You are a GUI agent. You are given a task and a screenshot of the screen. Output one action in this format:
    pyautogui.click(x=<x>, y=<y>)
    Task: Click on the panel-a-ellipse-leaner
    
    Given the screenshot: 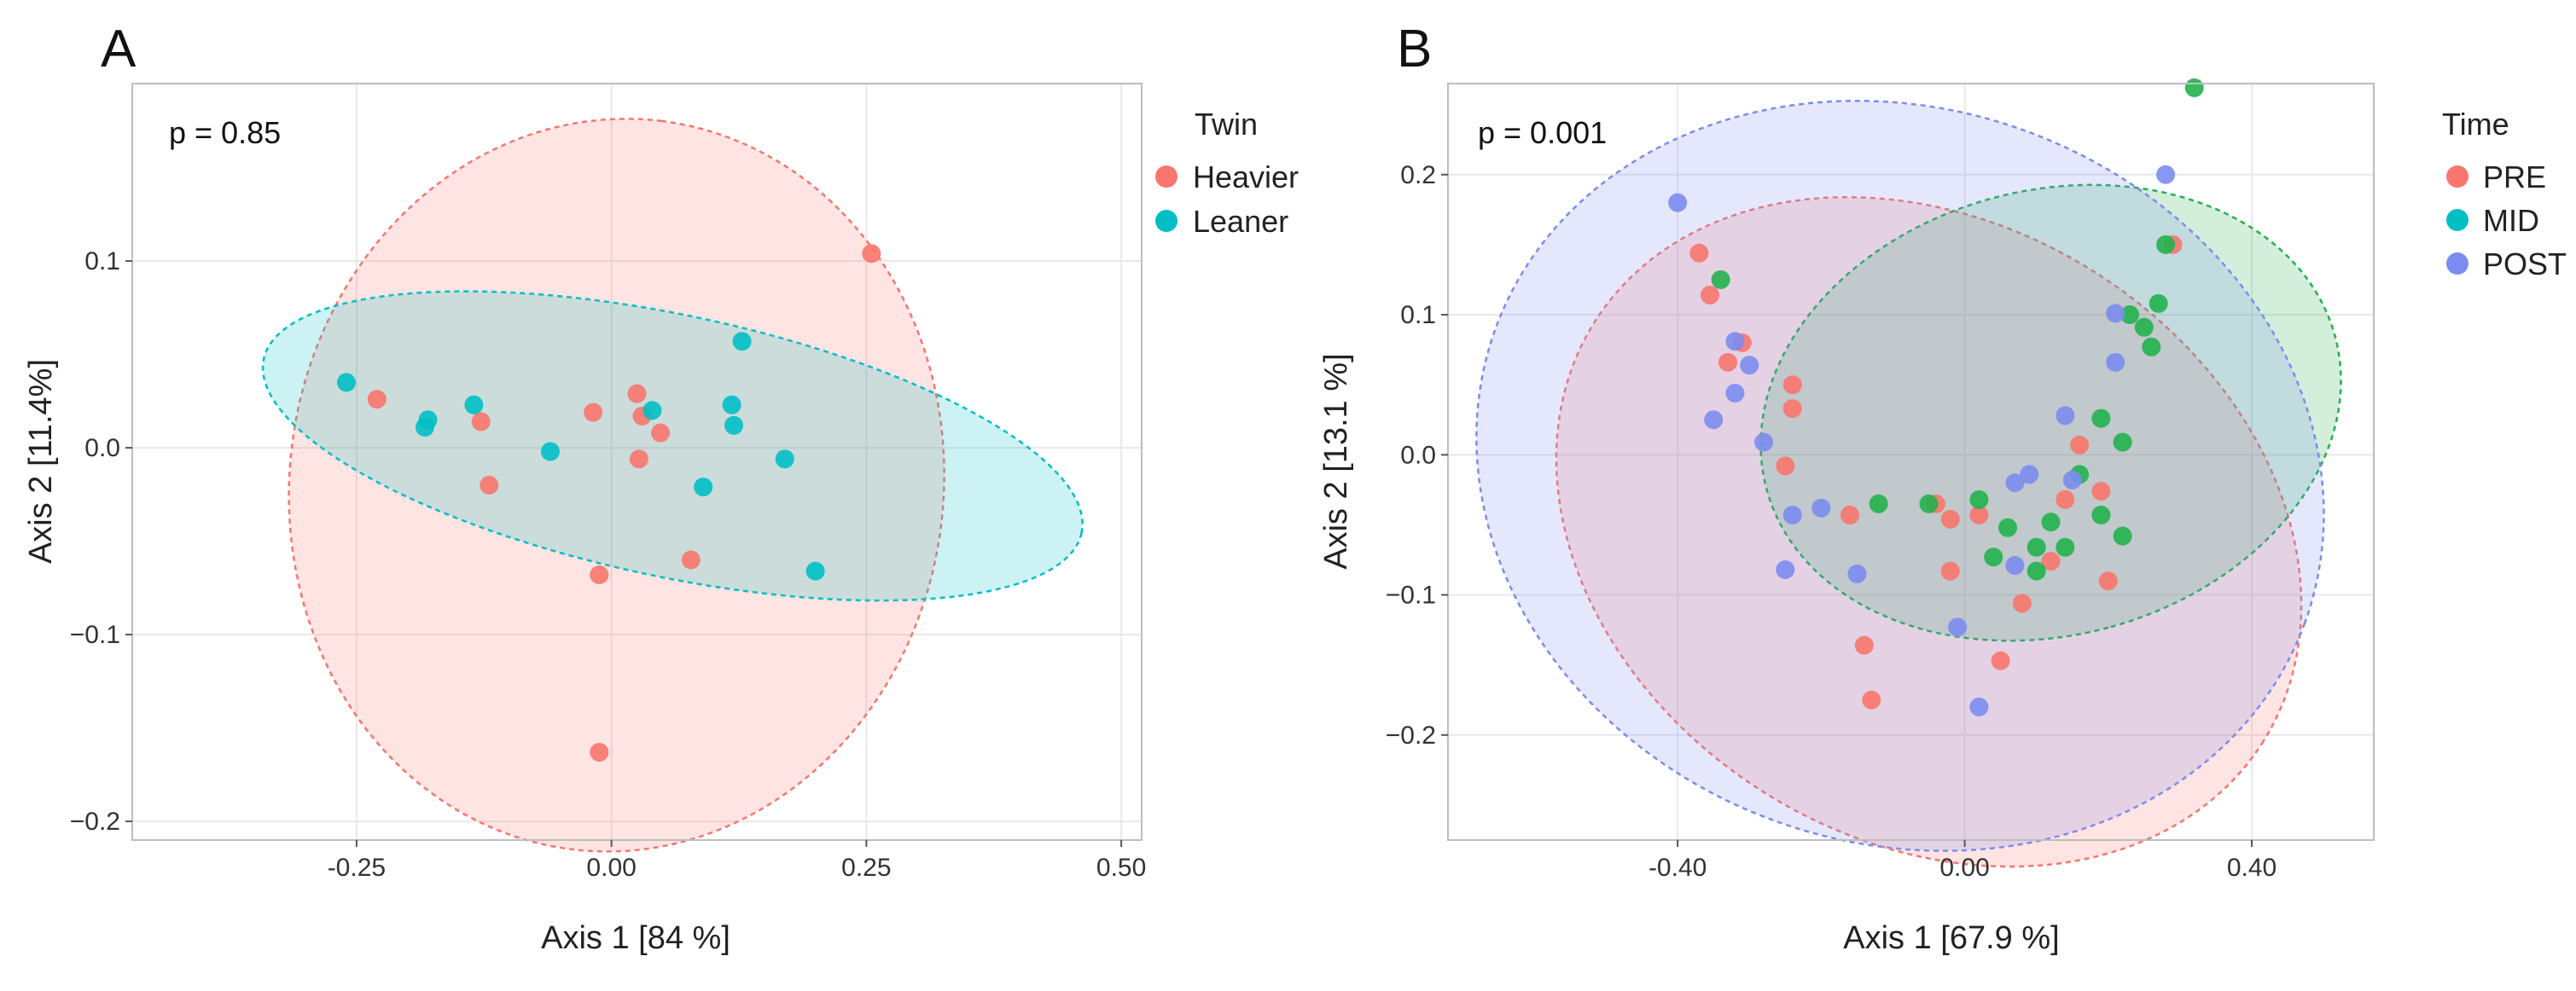 What is the action you would take?
    pyautogui.click(x=672, y=446)
    